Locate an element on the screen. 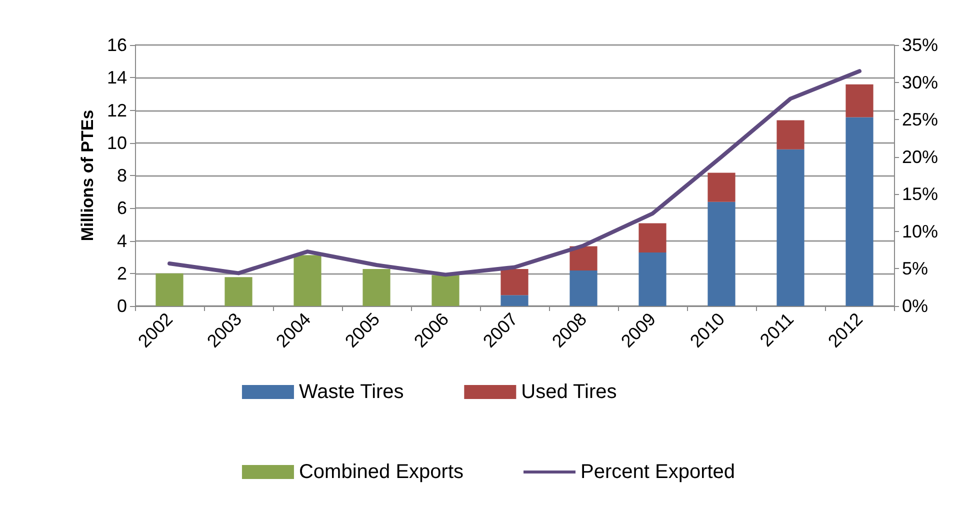  y2-tick-label: 0% is located at coordinates (915, 306).